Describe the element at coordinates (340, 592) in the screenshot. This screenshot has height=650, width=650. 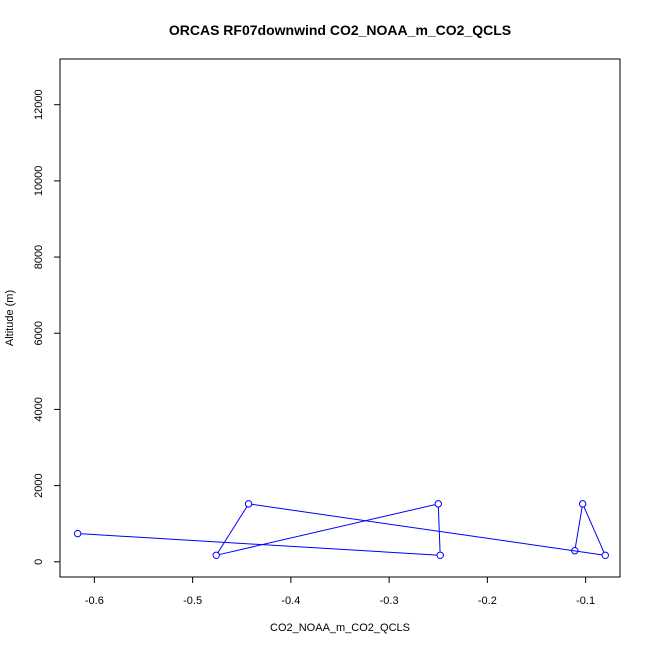
I see `x-axis: -0.6 -0.5 -0.4 -0.3 -0.2 -0.1` at that location.